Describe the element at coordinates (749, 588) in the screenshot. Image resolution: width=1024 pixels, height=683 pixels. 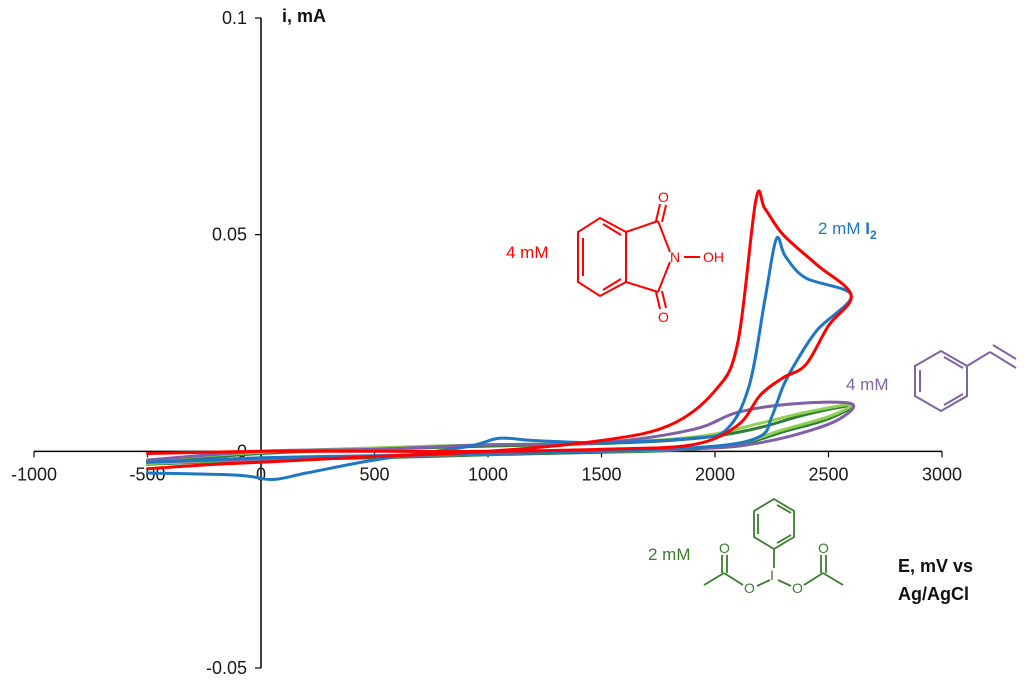
I see `pida-oxygen-left: O` at that location.